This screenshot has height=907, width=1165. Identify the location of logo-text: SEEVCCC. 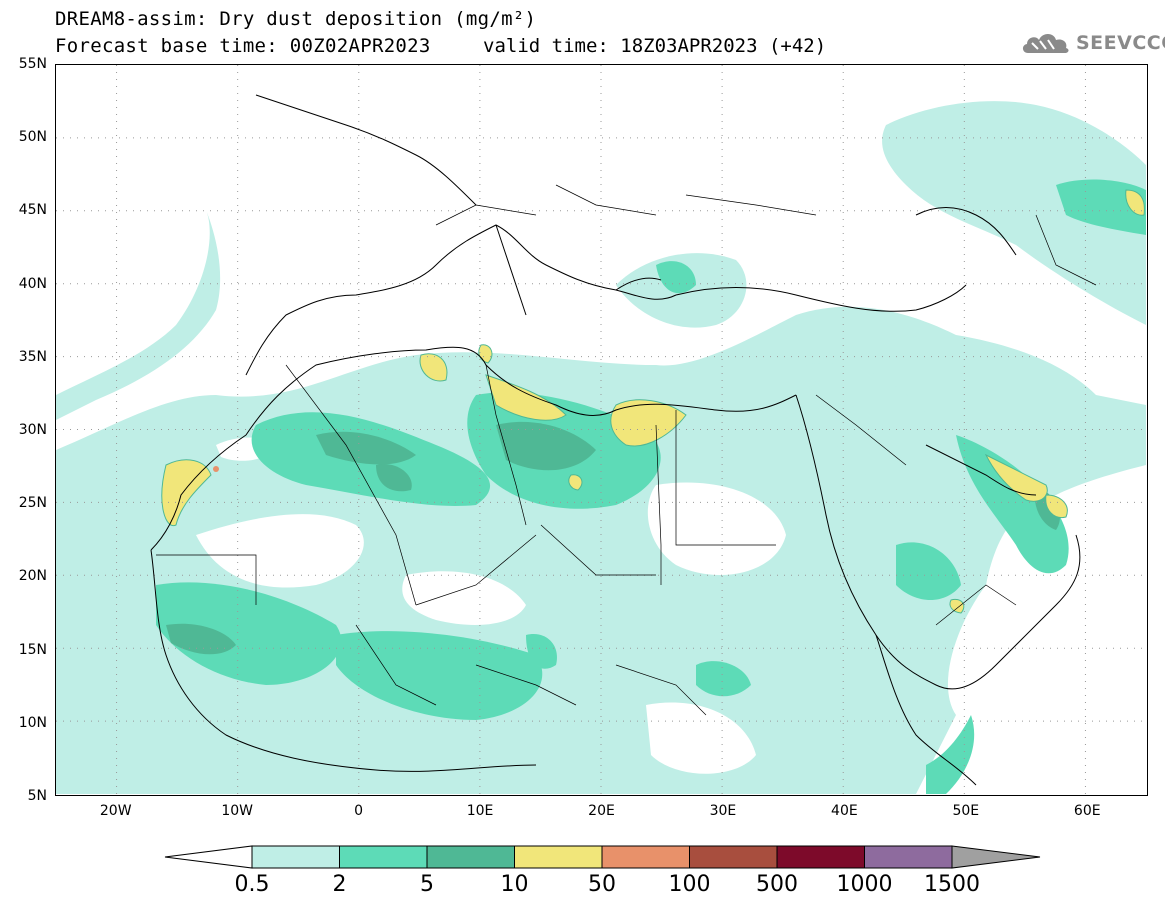
(1120, 43).